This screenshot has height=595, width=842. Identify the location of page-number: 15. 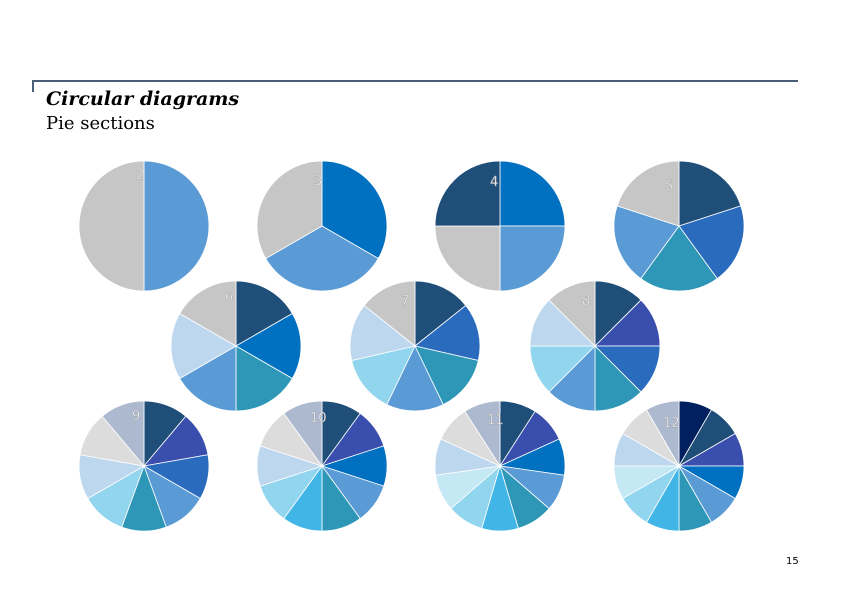
(792, 561).